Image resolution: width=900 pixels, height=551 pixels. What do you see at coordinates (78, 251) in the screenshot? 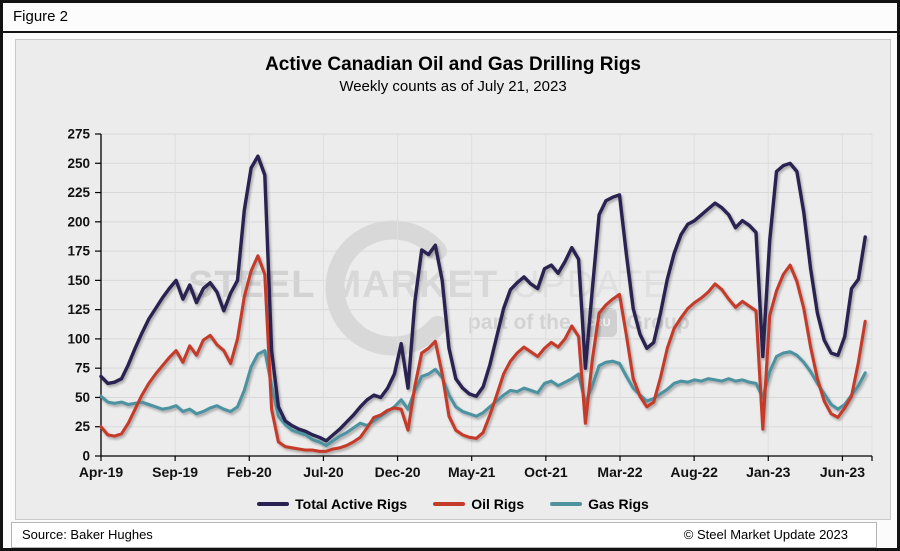
I see `svg-text: 175` at bounding box center [78, 251].